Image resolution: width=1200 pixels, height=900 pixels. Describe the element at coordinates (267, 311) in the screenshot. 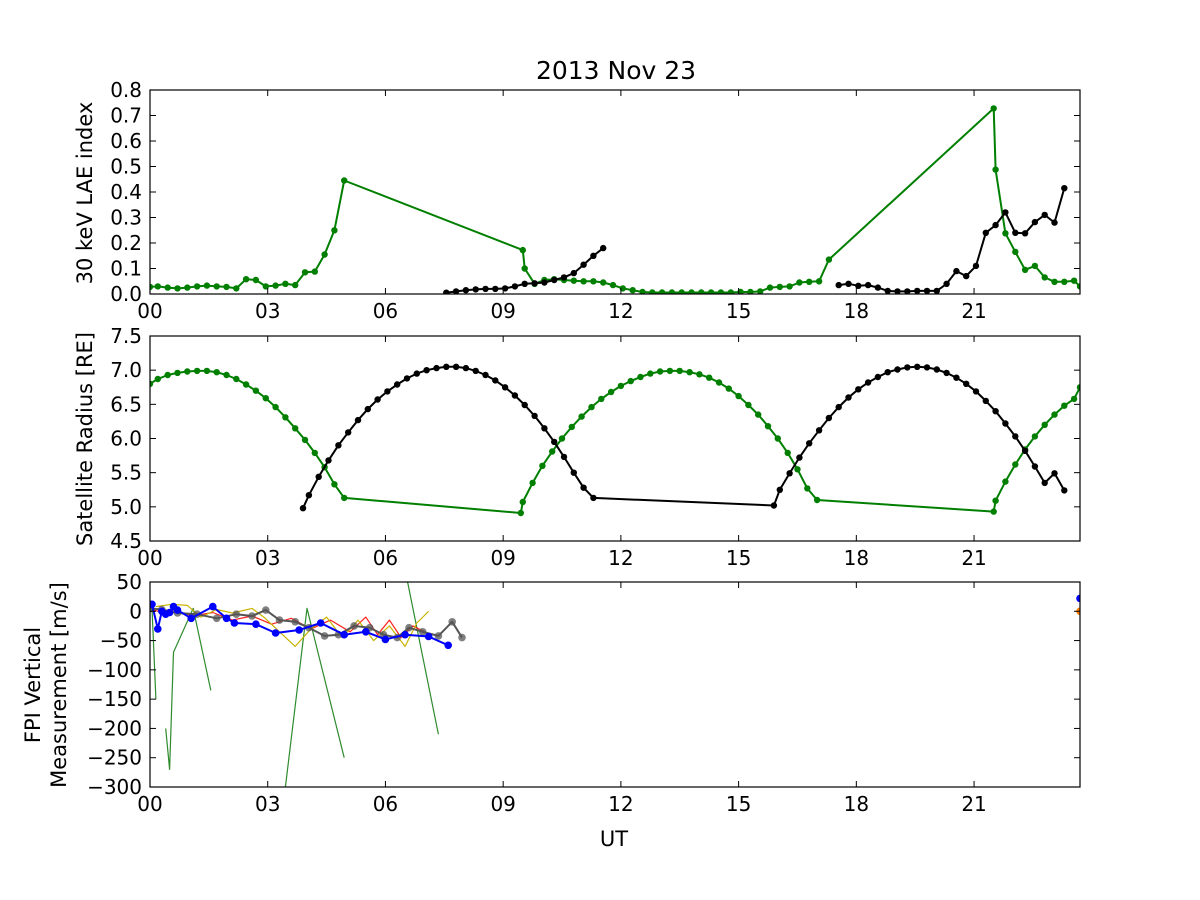

I see `lae-index-xtick-label: 03` at that location.